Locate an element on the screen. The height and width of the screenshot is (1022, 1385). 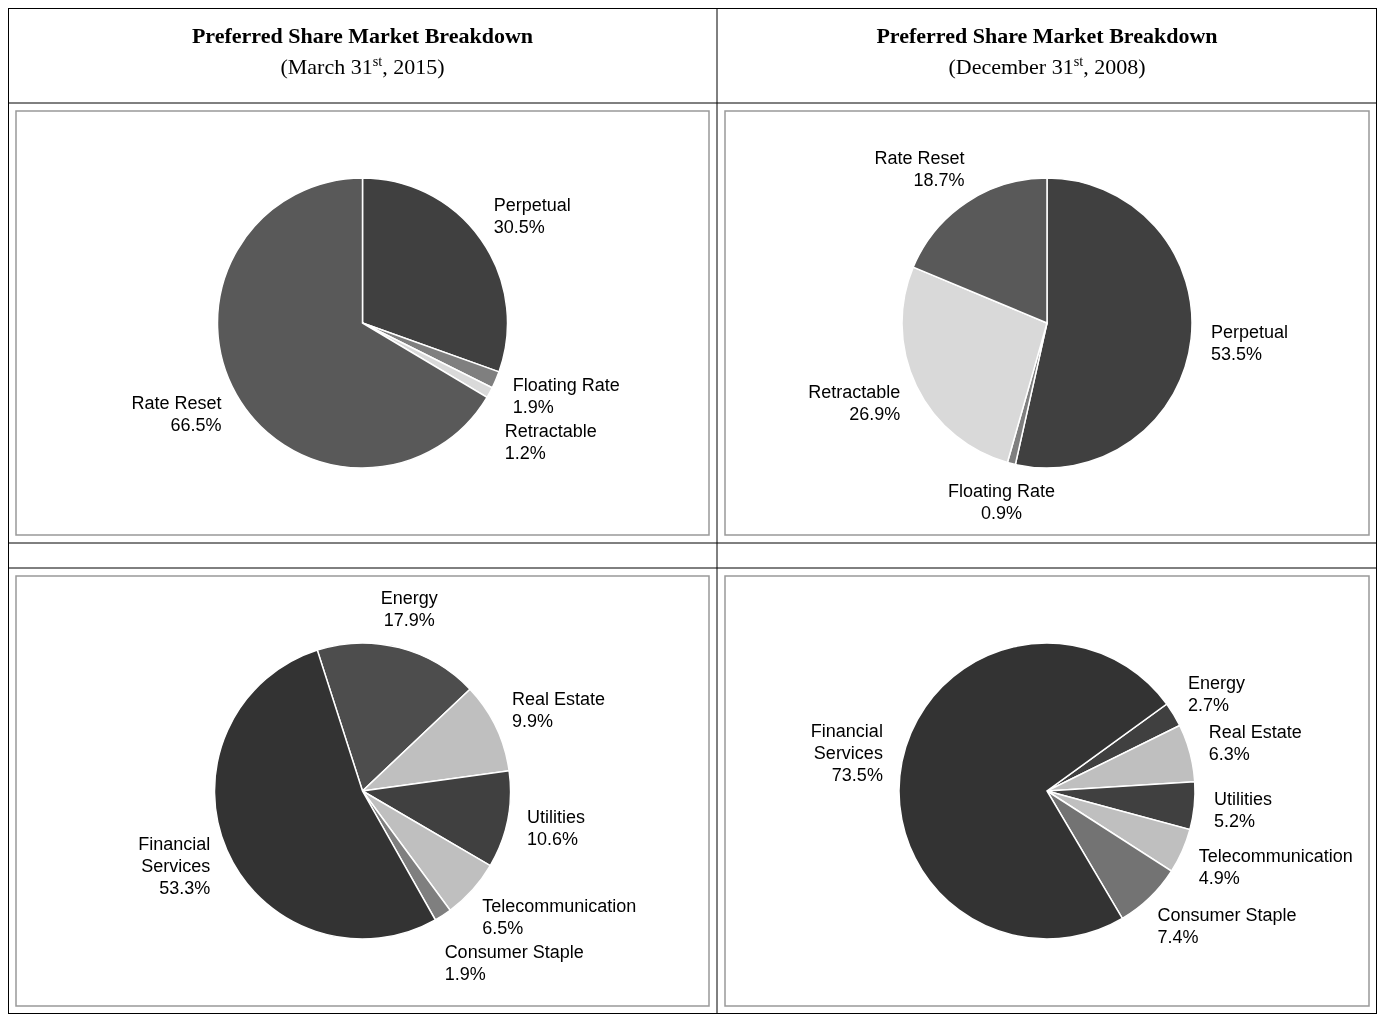
data-label: 26.9% is located at coordinates (875, 414).